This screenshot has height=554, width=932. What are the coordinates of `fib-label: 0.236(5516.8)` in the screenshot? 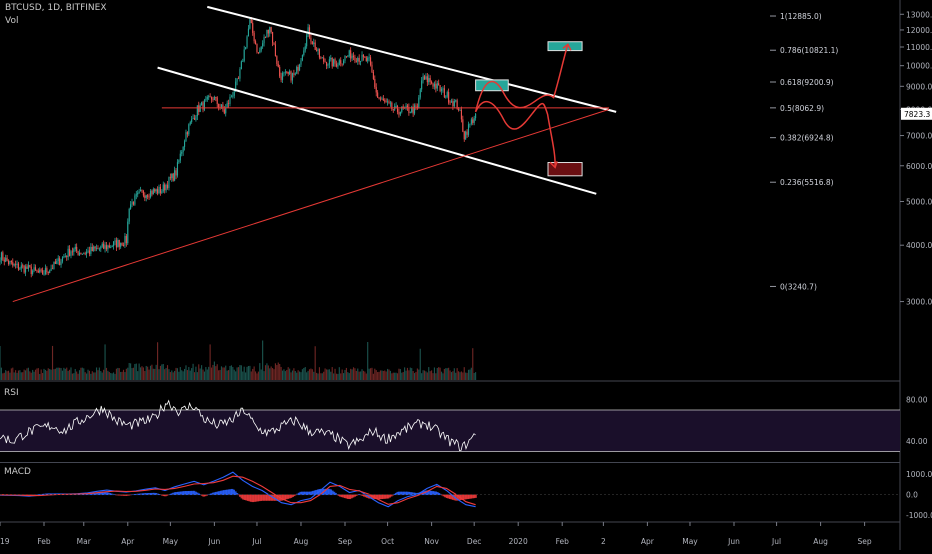 It's located at (807, 182).